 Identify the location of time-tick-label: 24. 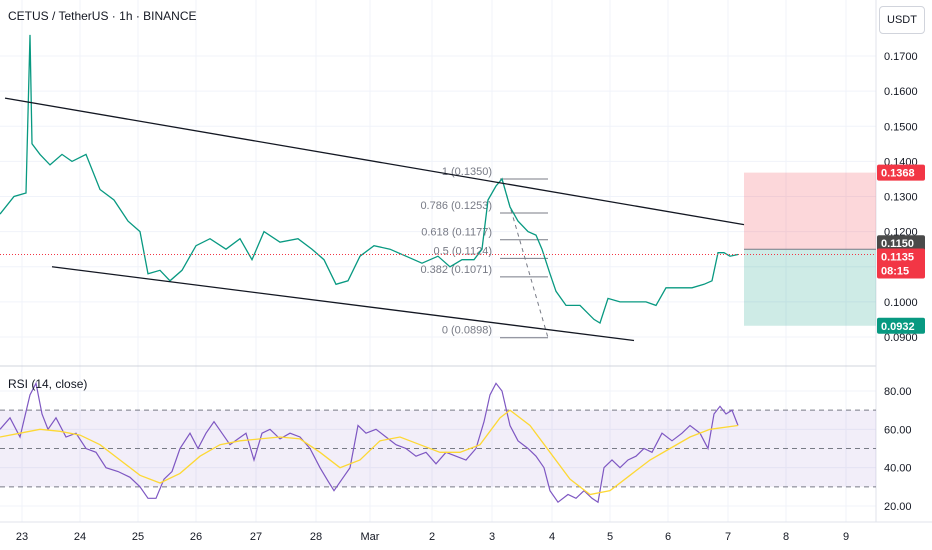
(80, 537).